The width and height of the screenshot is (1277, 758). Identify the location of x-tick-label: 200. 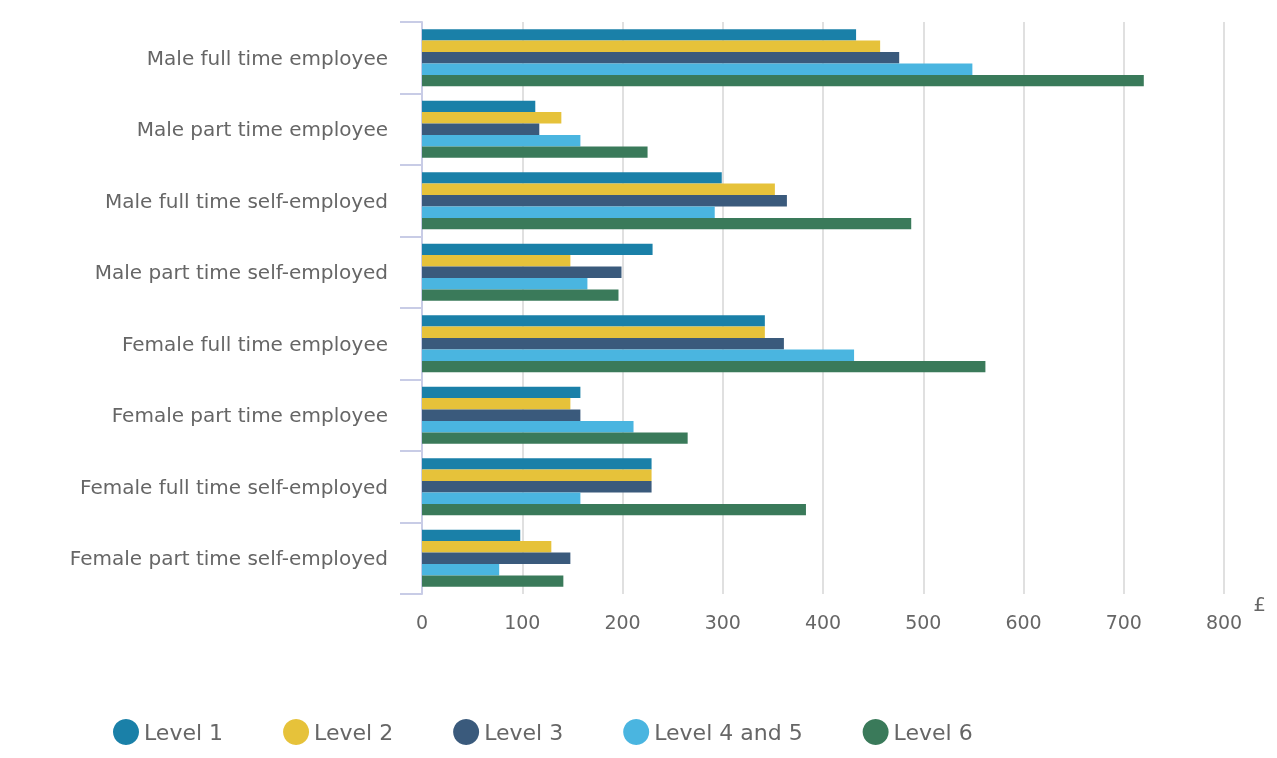
(622, 621).